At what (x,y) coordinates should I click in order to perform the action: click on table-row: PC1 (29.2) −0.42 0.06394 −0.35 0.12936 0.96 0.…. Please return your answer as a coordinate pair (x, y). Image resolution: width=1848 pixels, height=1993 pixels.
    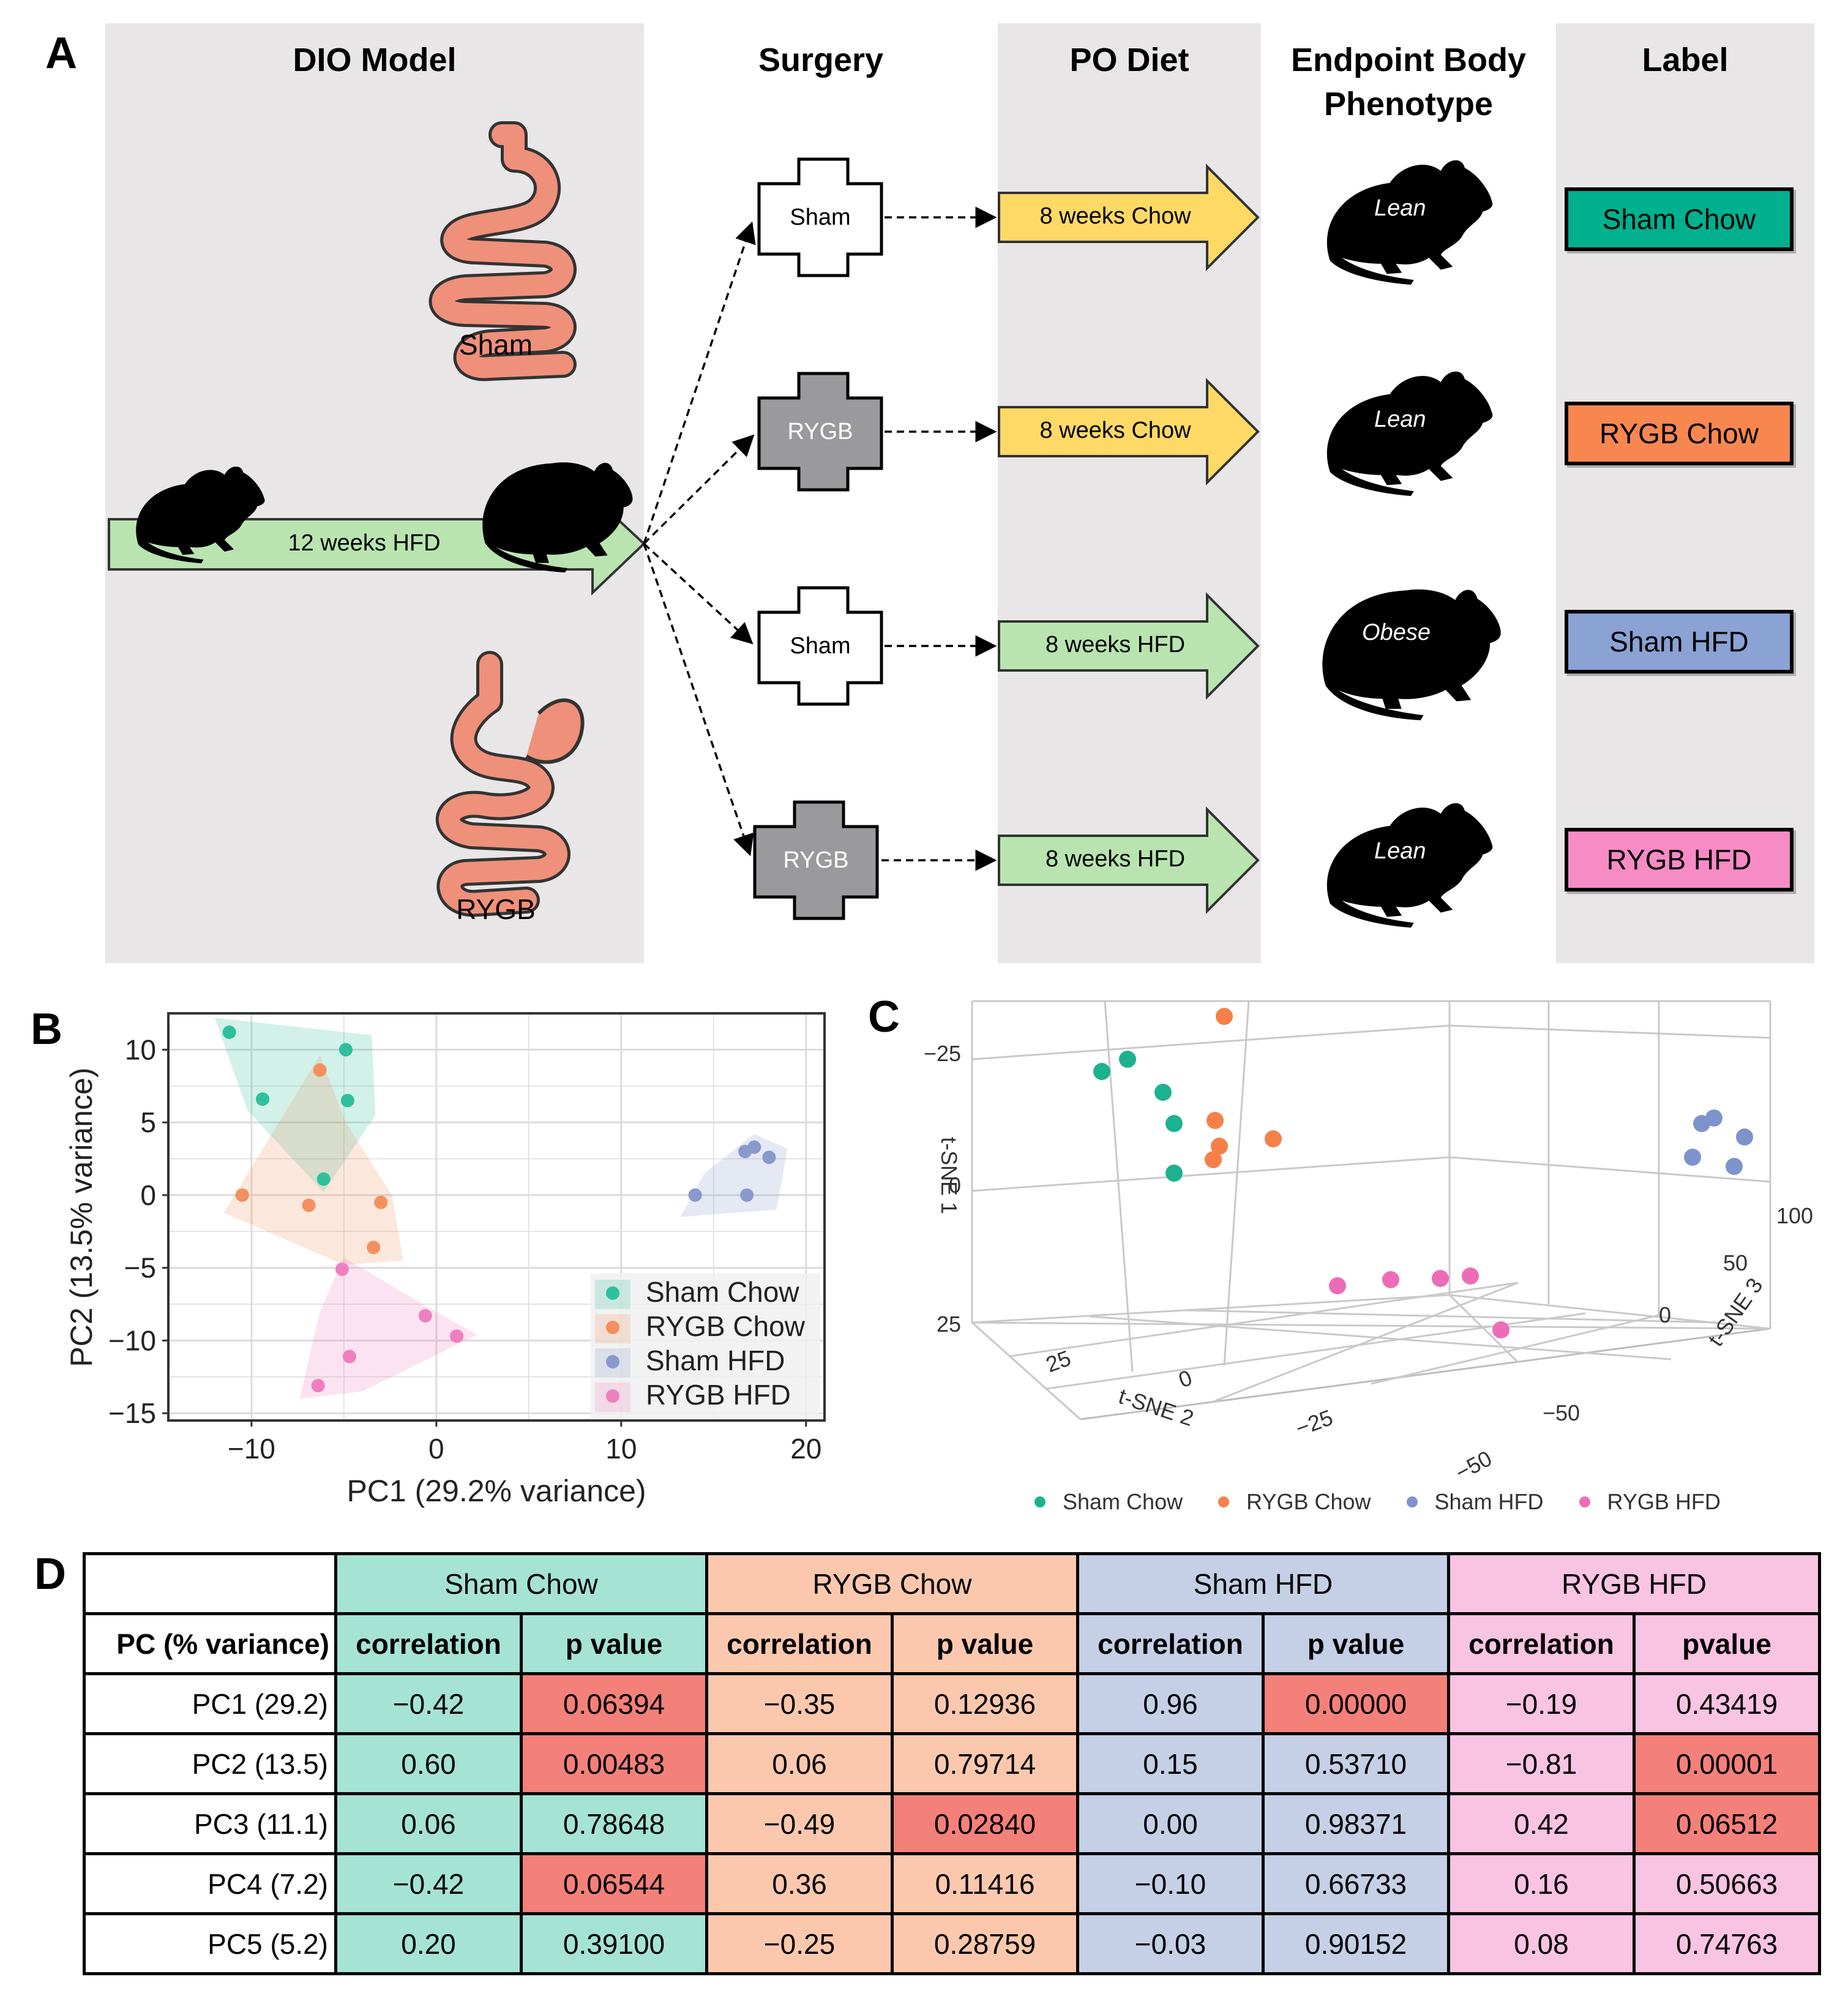
    Looking at the image, I should click on (952, 1704).